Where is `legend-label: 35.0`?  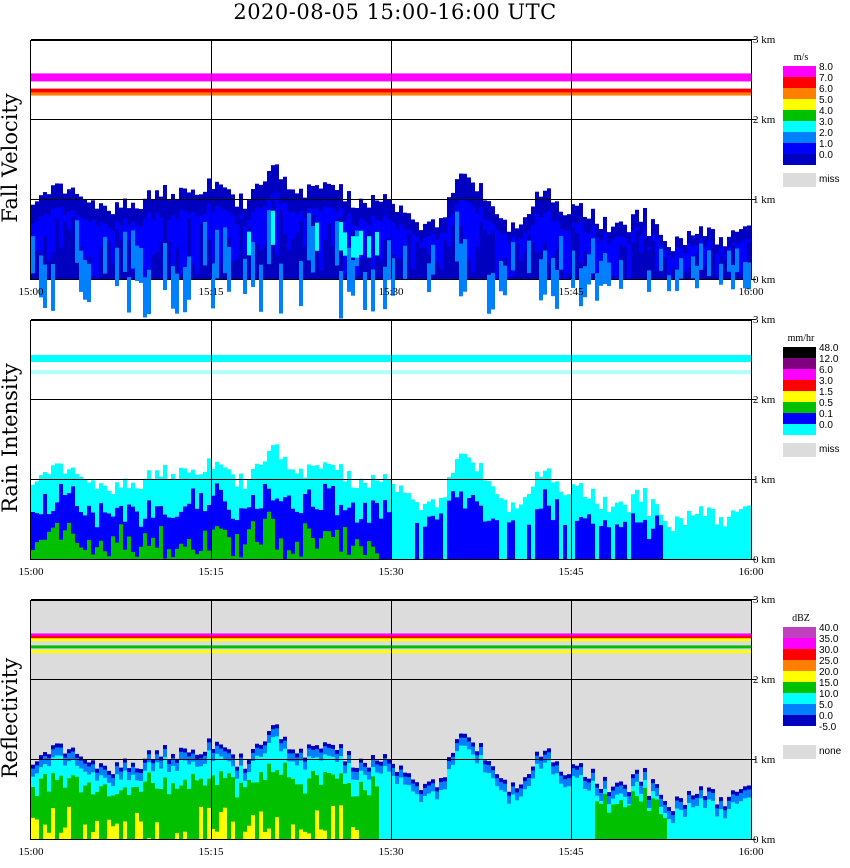 legend-label: 35.0 is located at coordinates (829, 639).